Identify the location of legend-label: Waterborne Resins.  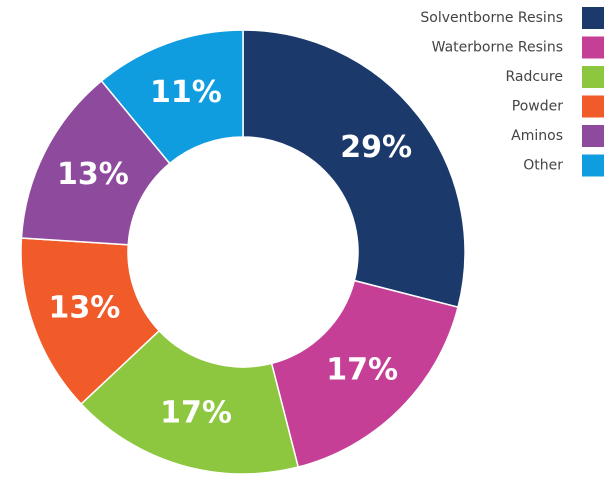
(497, 48).